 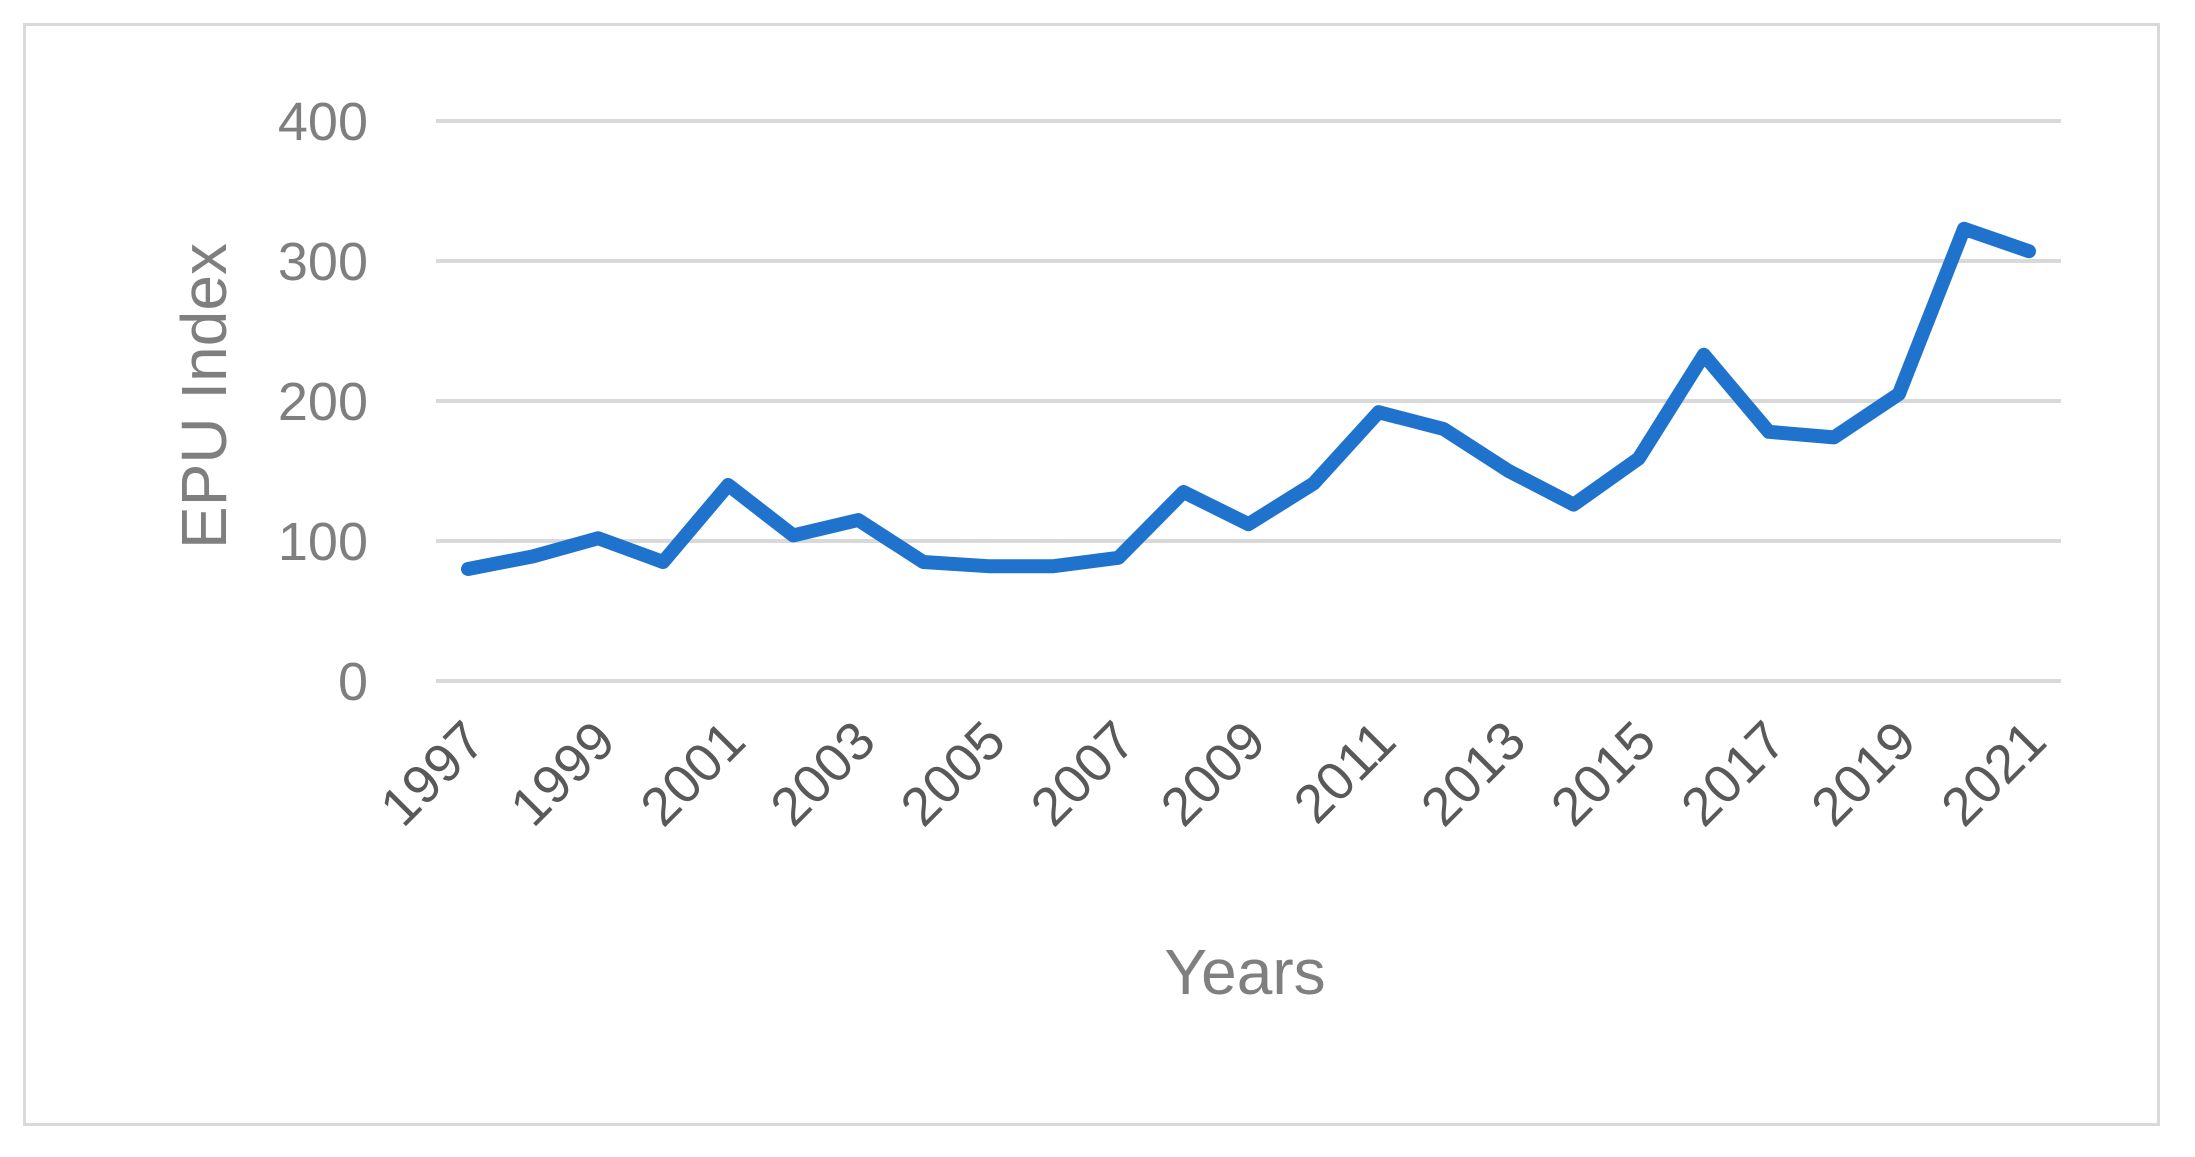 I want to click on x-tick-label: 2011, so click(x=1345, y=772).